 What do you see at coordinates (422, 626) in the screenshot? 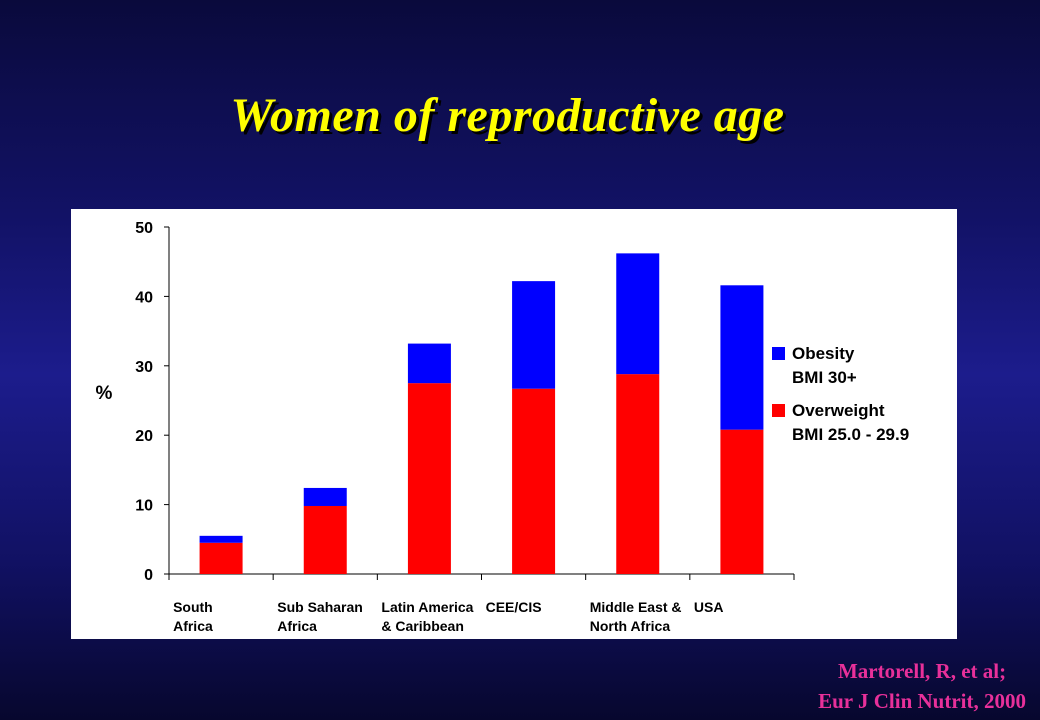
I see `x-category-label: & Caribbean` at bounding box center [422, 626].